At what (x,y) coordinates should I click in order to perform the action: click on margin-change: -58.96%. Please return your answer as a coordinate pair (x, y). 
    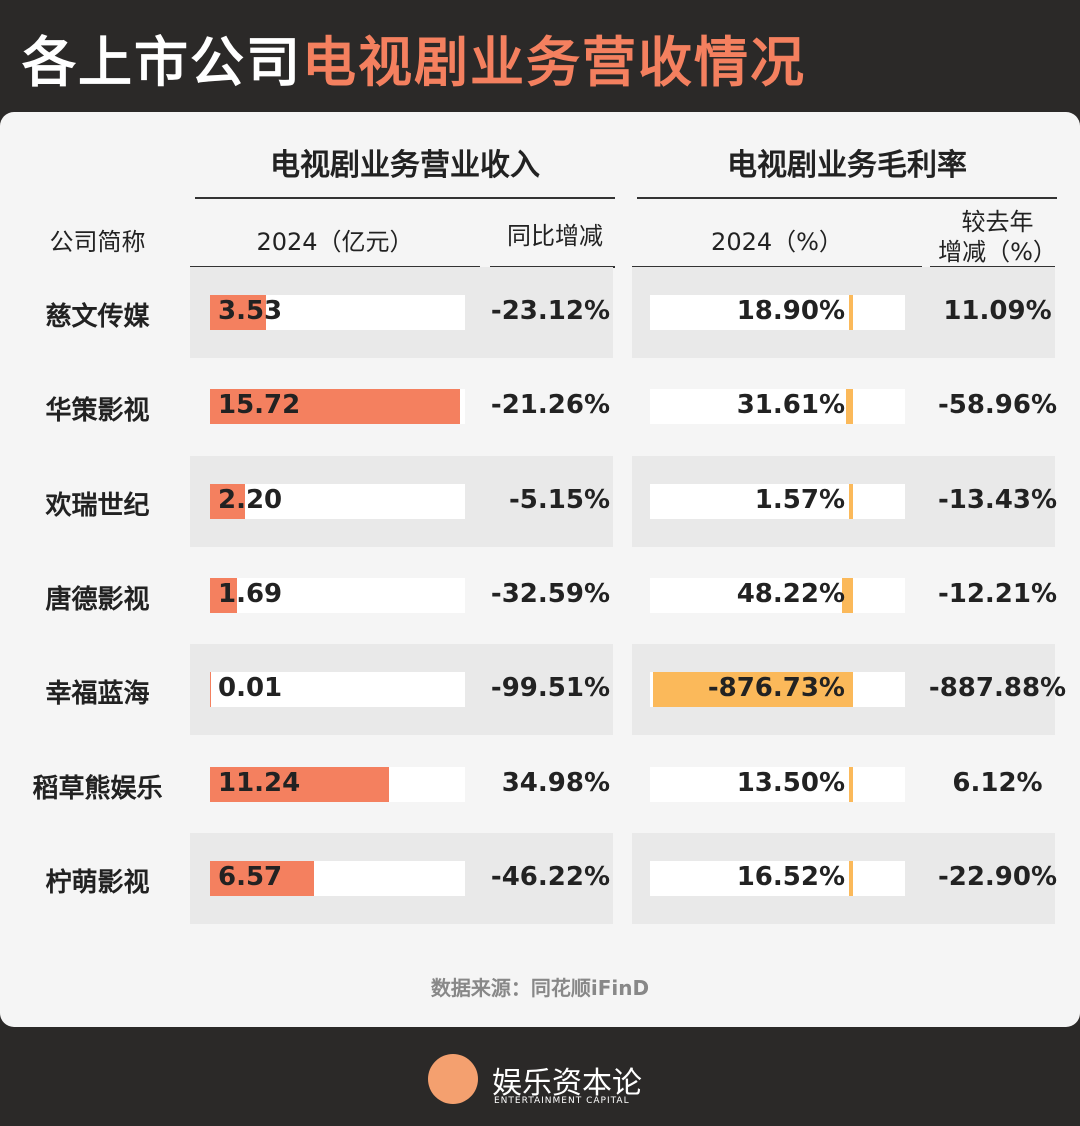
    Looking at the image, I should click on (997, 405).